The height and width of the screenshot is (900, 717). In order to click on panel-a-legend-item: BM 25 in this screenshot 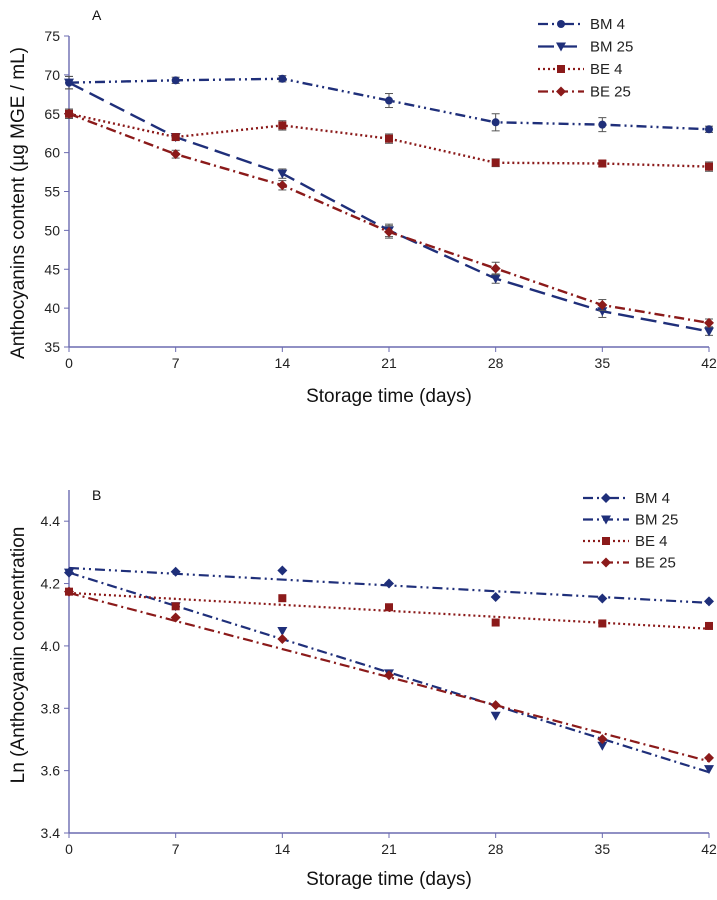, I will do `click(585, 47)`.